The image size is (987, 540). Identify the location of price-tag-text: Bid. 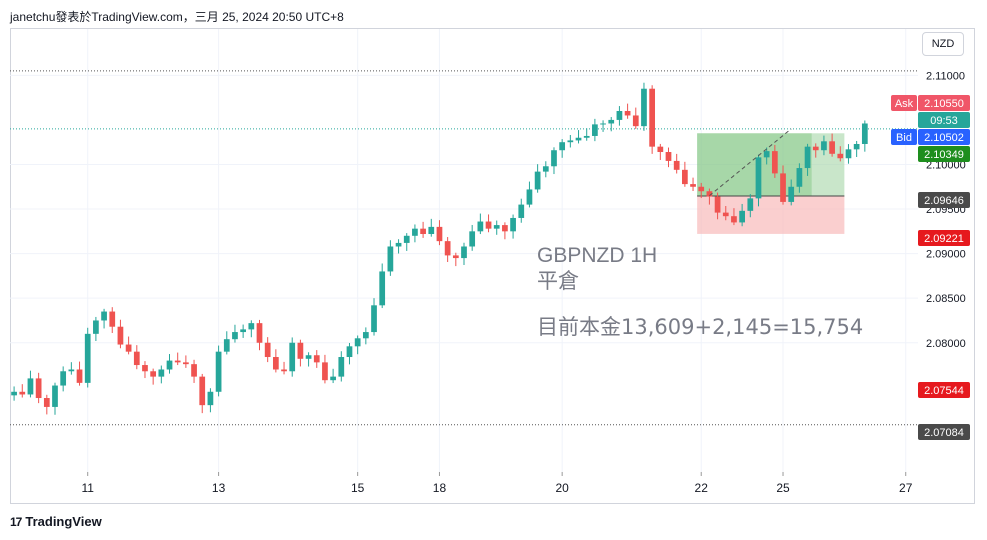
(904, 138).